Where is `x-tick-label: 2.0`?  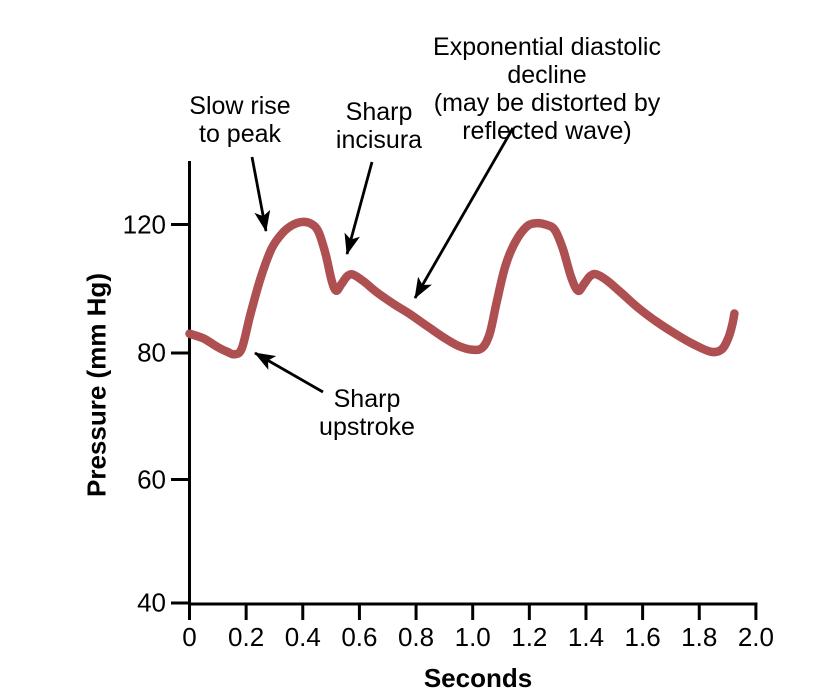
x-tick-label: 2.0 is located at coordinates (755, 637).